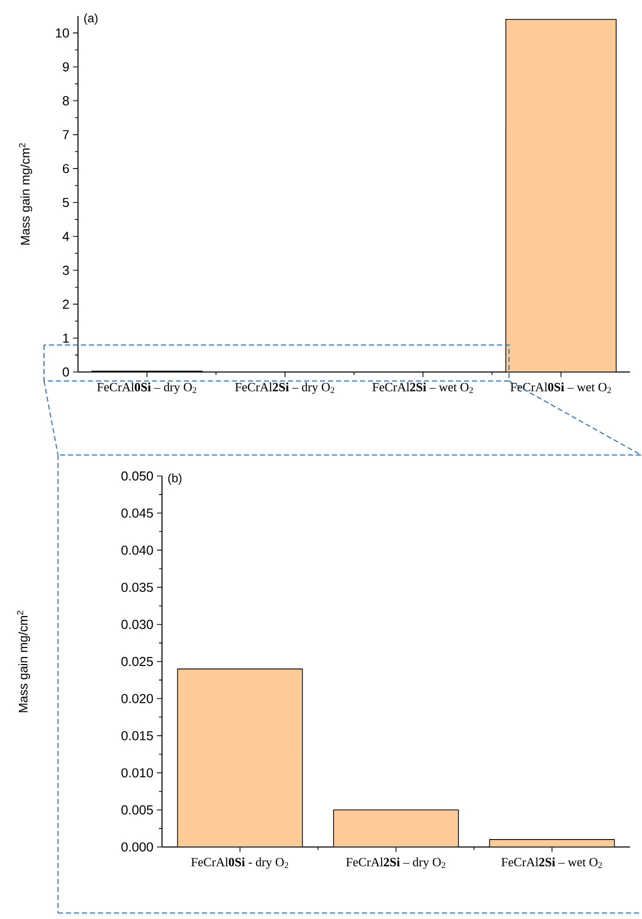 The height and width of the screenshot is (919, 642). What do you see at coordinates (65, 101) in the screenshot?
I see `y-tick-label: 8` at bounding box center [65, 101].